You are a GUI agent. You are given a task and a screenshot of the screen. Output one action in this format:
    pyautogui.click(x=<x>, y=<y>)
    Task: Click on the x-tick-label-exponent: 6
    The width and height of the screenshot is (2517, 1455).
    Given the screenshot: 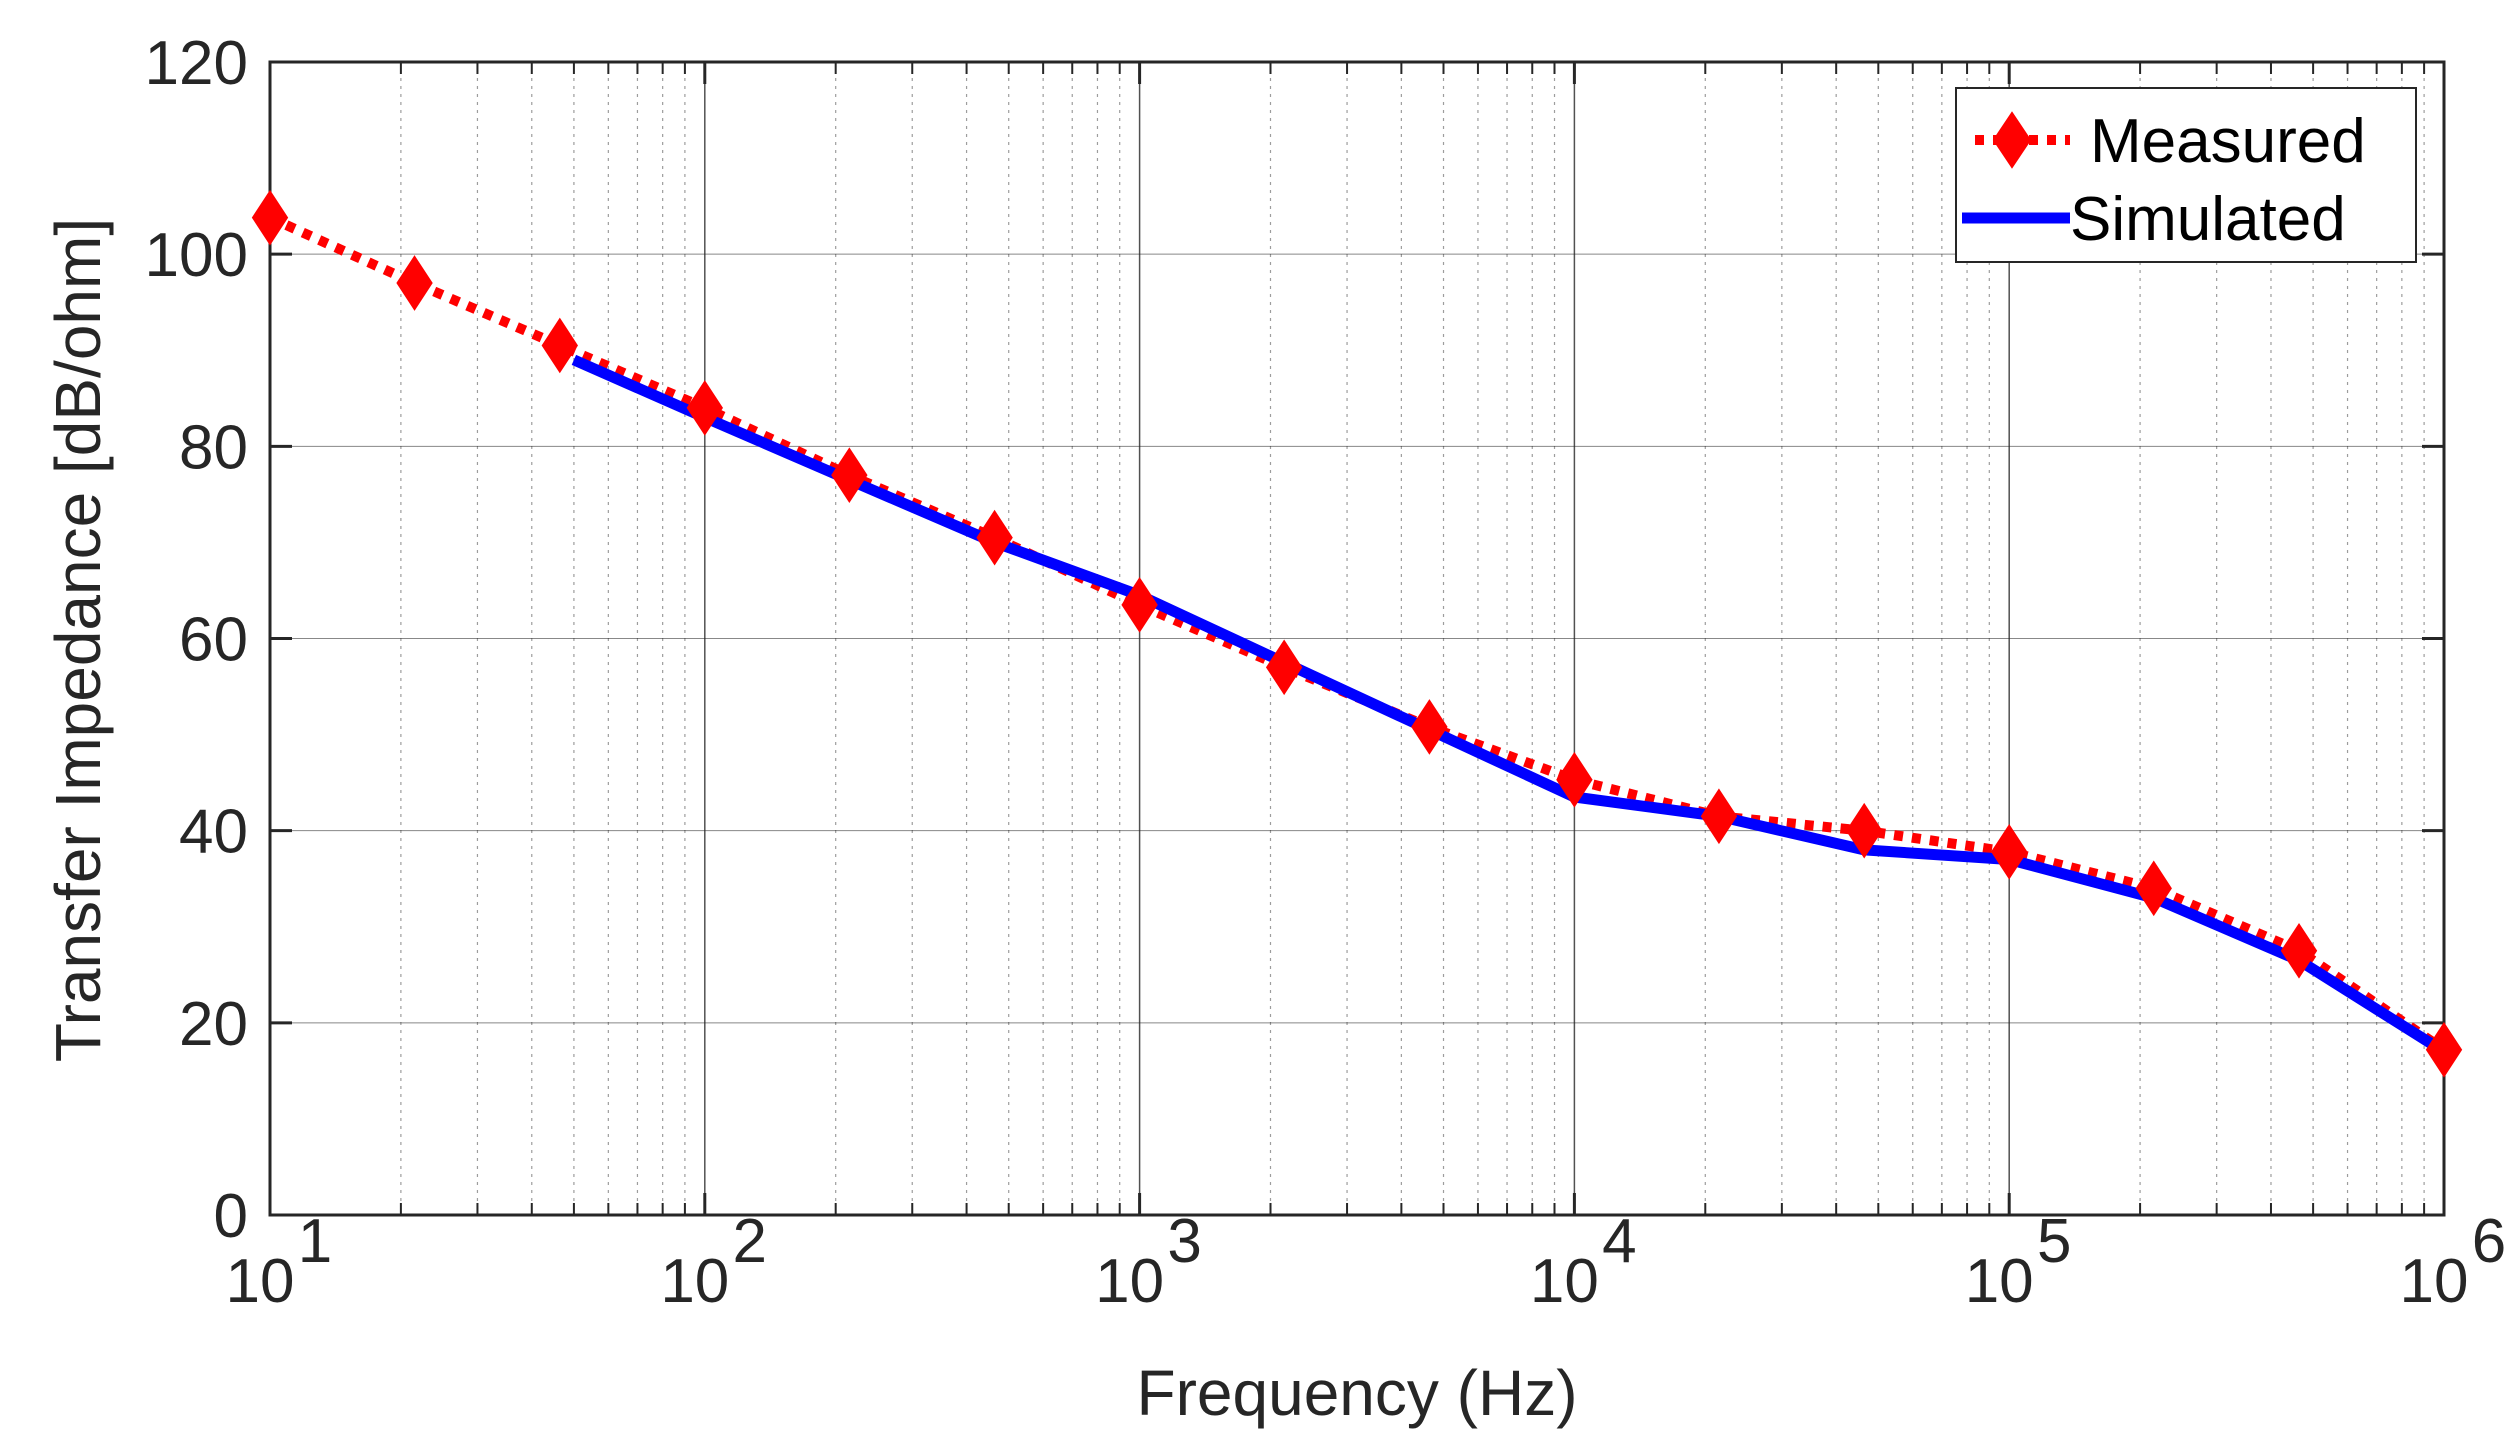 What is the action you would take?
    pyautogui.click(x=2489, y=1241)
    